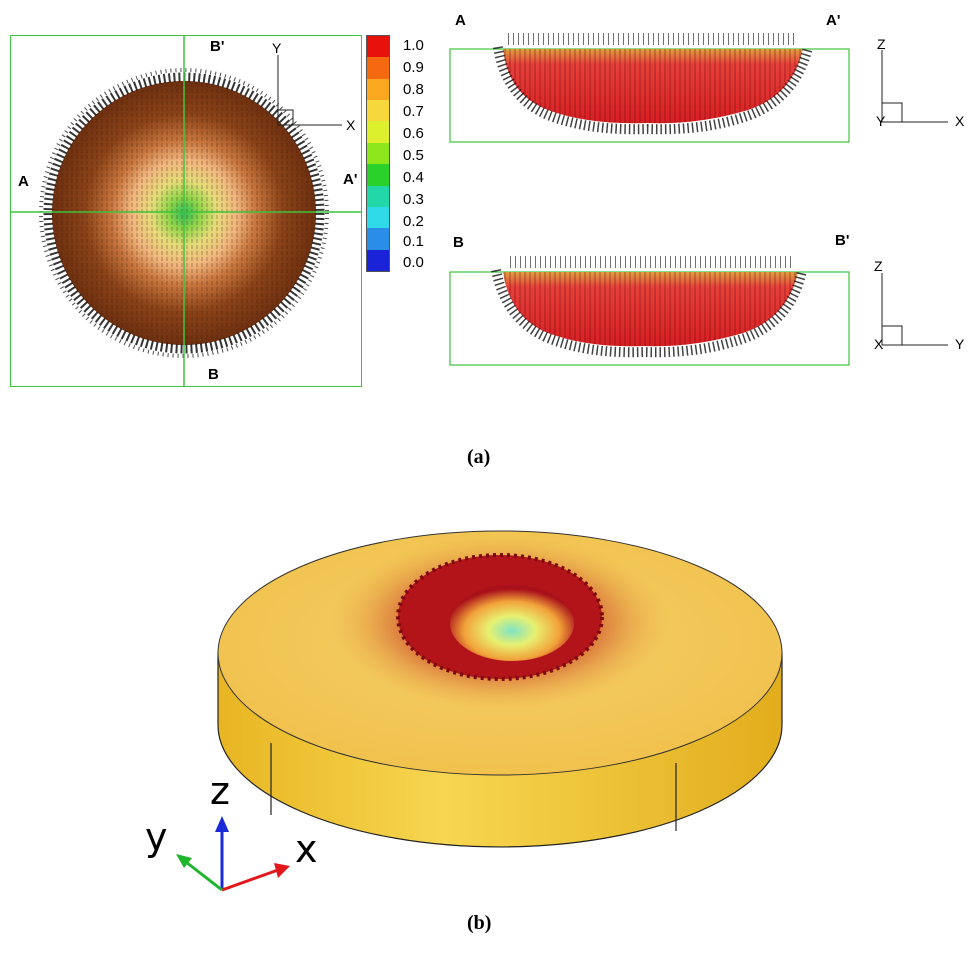  I want to click on section-aa-boundary-vectors, so click(653, 90).